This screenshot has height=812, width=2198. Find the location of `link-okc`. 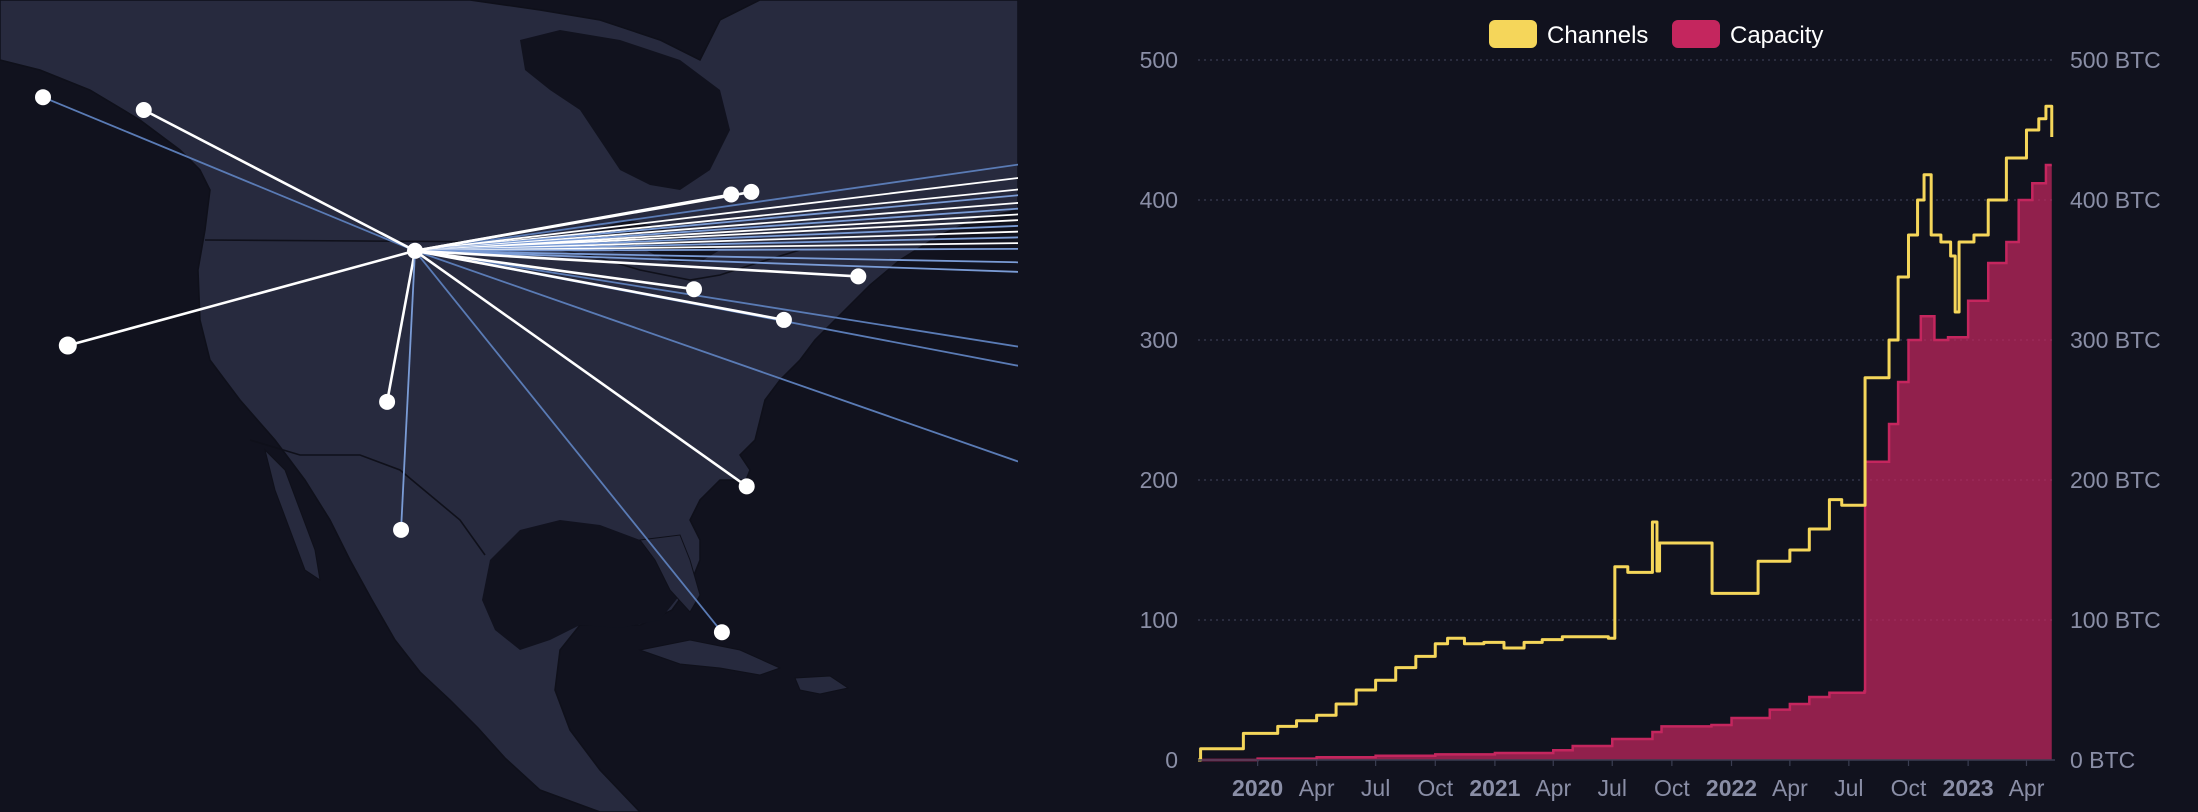

link-okc is located at coordinates (401, 326).